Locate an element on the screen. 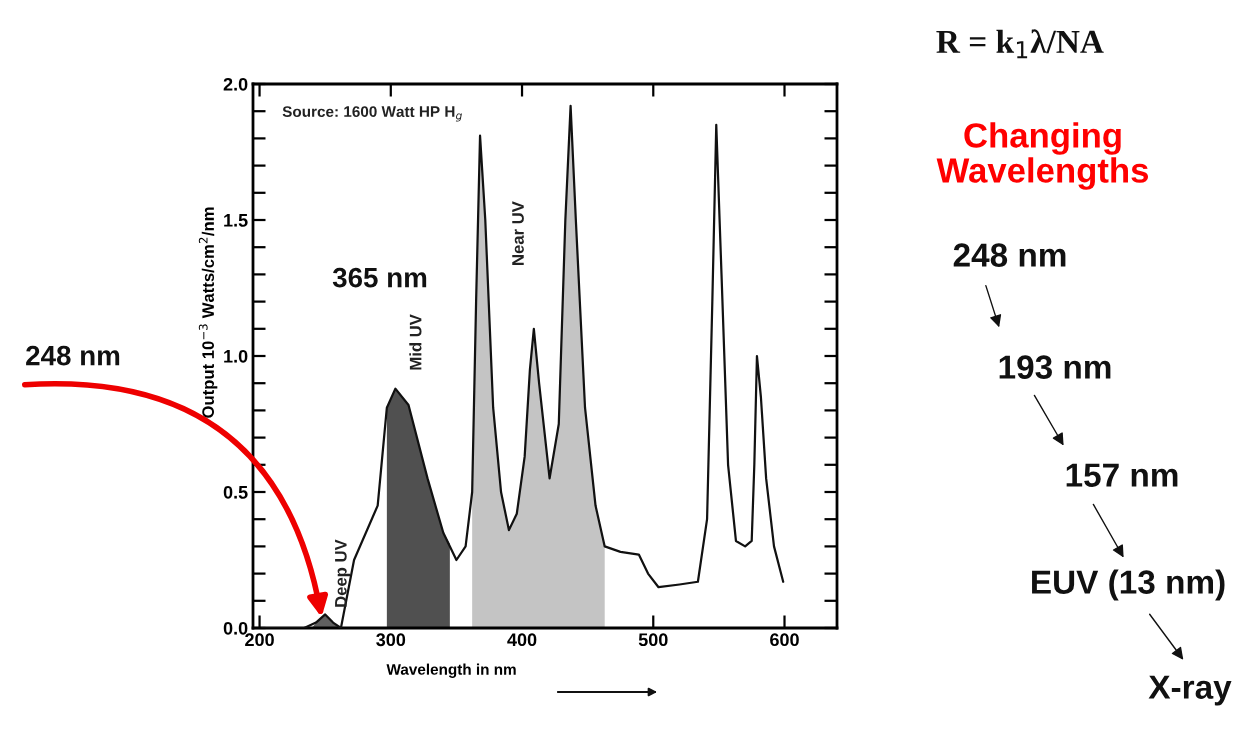 The height and width of the screenshot is (732, 1255). y-tick-label: 2.0 is located at coordinates (235, 84).